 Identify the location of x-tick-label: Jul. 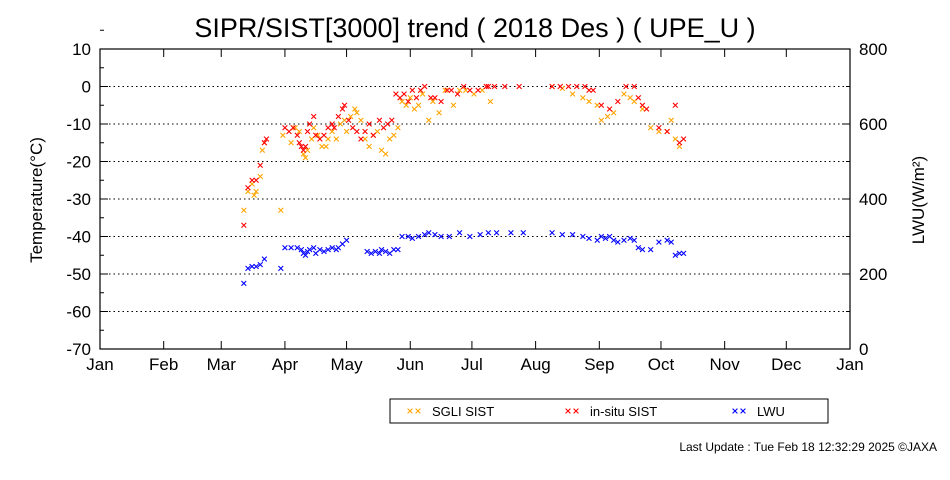
(472, 364).